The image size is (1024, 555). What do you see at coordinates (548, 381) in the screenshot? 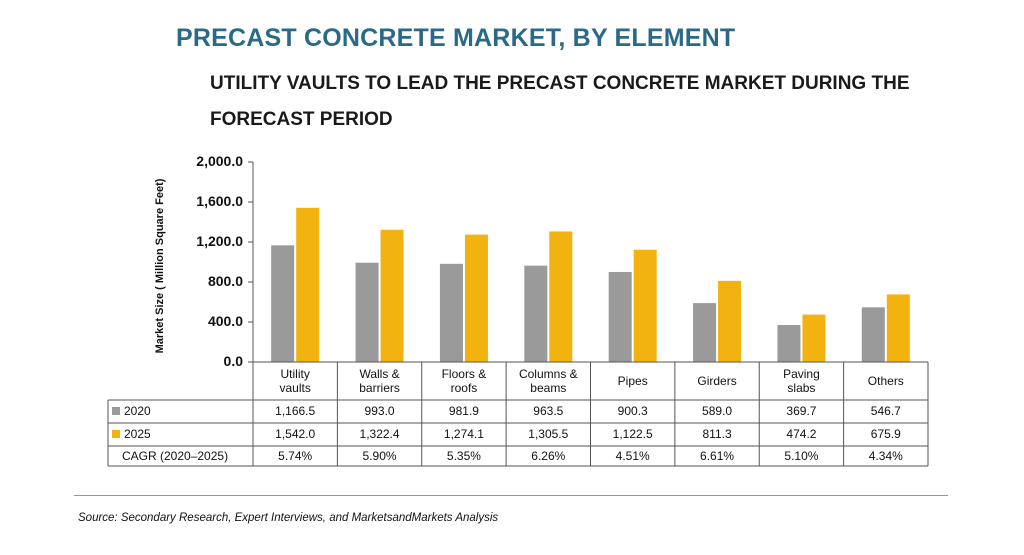
I see `category-label: Columns & beams` at bounding box center [548, 381].